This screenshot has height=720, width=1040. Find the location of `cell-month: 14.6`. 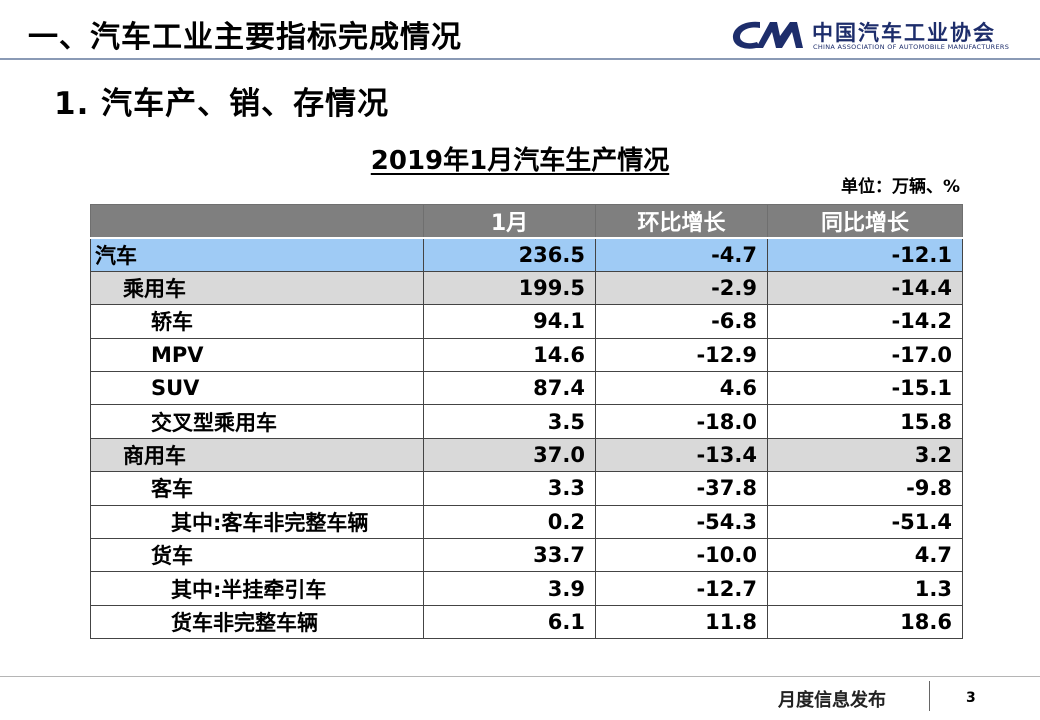

cell-month: 14.6 is located at coordinates (509, 355).